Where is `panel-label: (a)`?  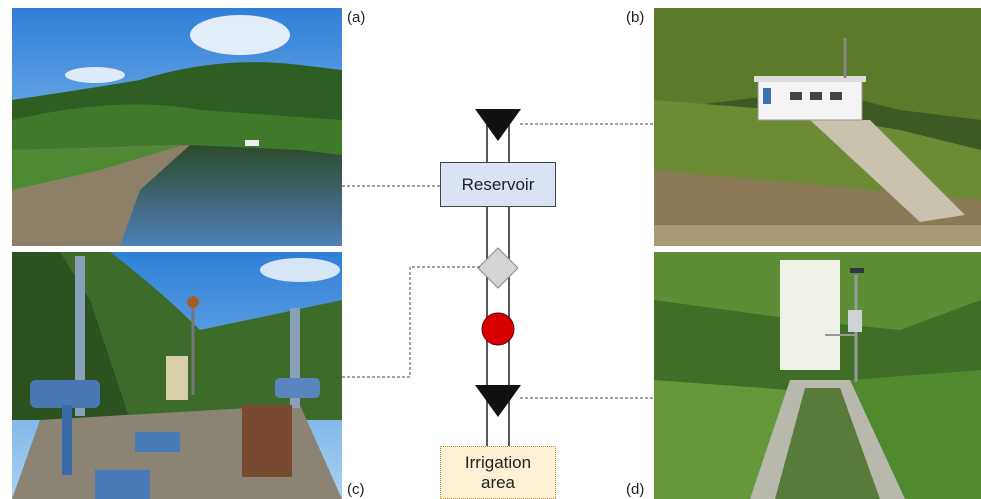
panel-label: (a) is located at coordinates (356, 17).